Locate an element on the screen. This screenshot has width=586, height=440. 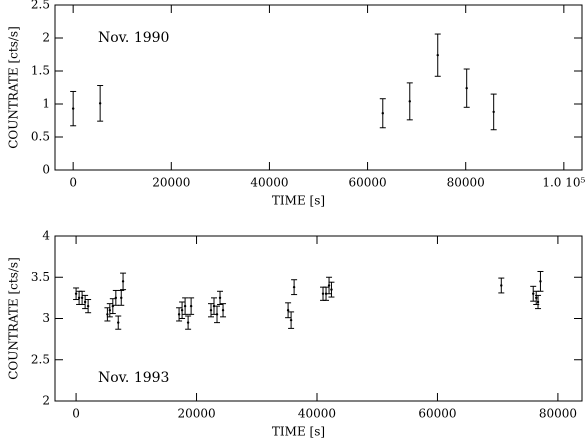
annotation: Nov. 1993 is located at coordinates (133, 378).